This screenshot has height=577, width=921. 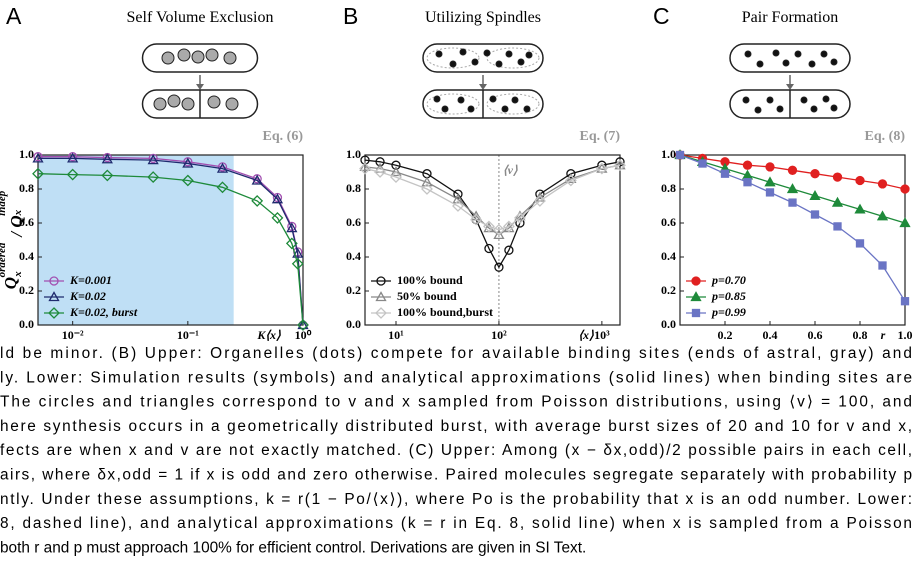 I want to click on legend-label: p=0.99, so click(x=728, y=312).